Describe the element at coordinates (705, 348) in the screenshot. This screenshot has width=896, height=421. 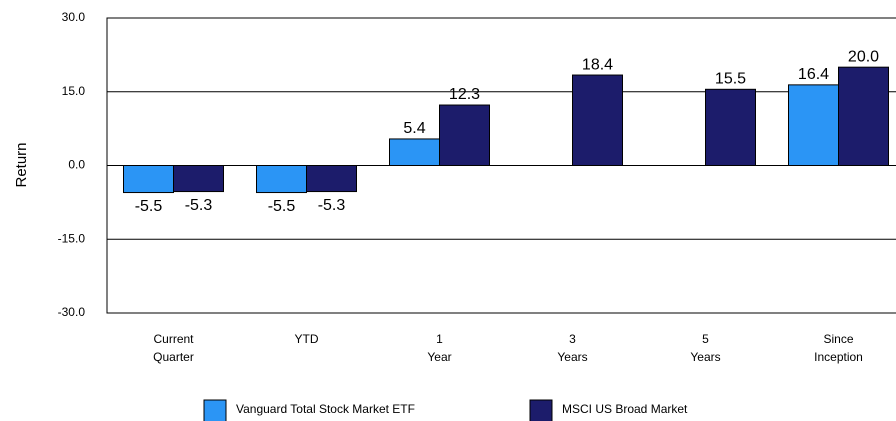
I see `x-tick-label: 5 Years` at that location.